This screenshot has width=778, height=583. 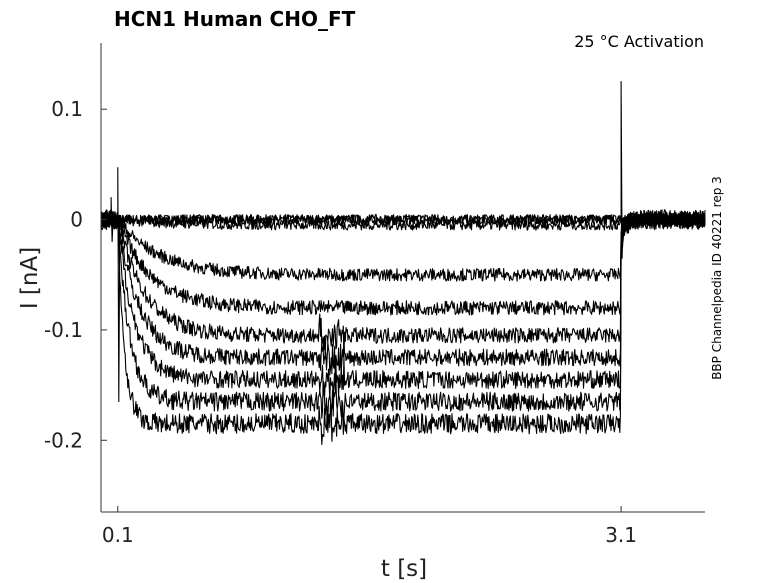 I want to click on x-axis-label: t [s], so click(x=404, y=569).